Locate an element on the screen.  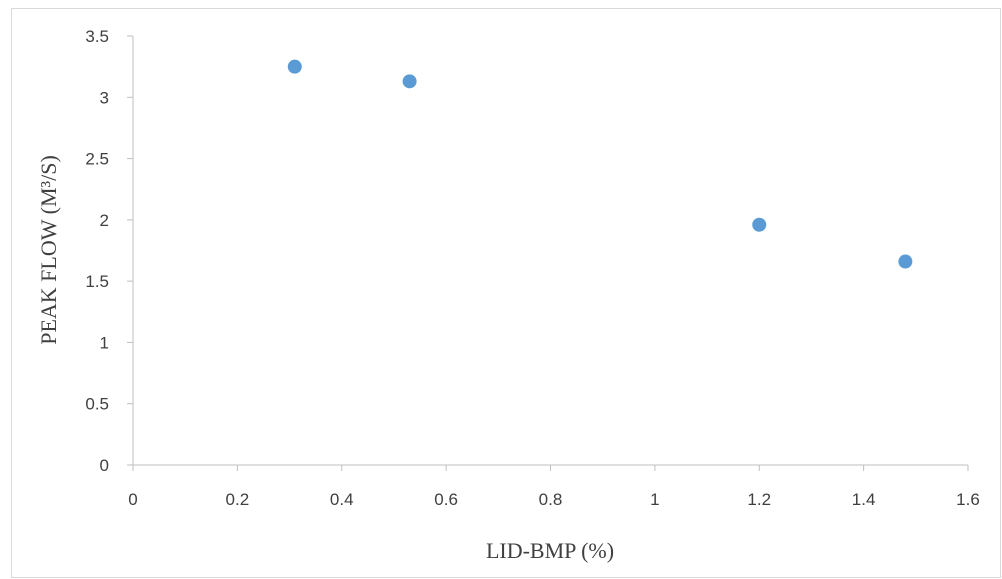
y-tick-label: 2.5 is located at coordinates (97, 159).